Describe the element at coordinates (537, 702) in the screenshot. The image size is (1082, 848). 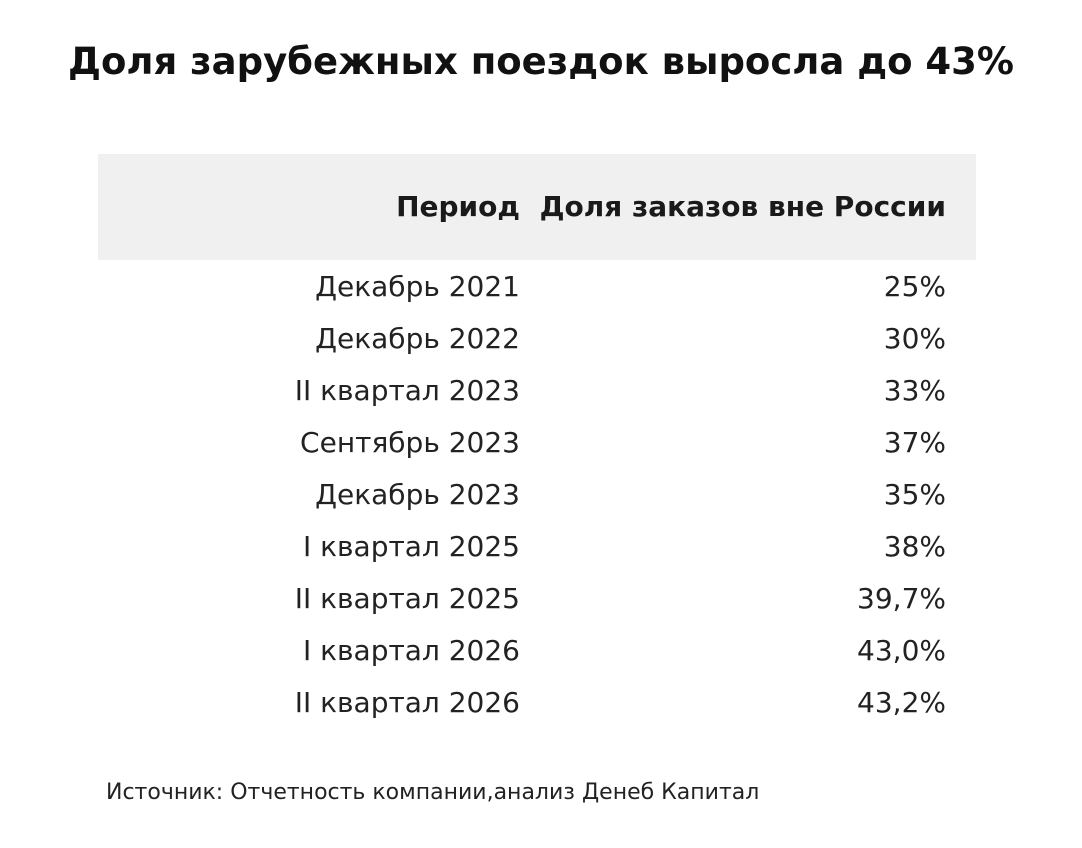
I see `table-row: II квартал 2026 43,2%` at that location.